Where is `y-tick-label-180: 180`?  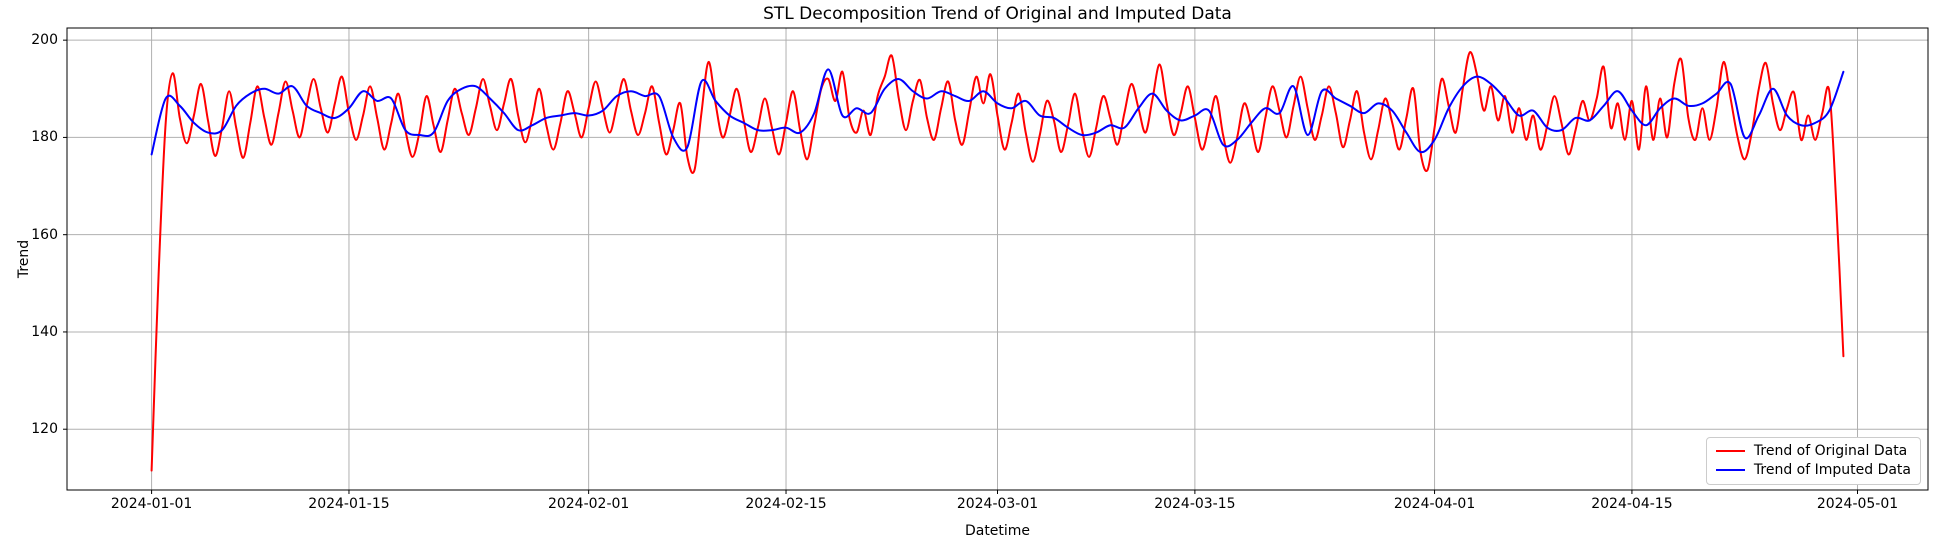
y-tick-label-180: 180 is located at coordinates (44, 137).